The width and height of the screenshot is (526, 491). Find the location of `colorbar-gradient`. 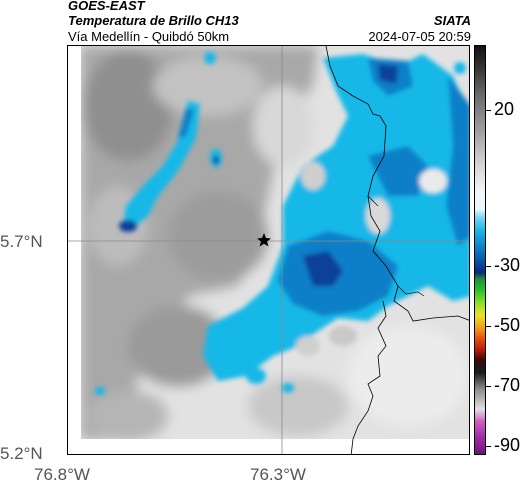

colorbar-gradient is located at coordinates (480, 250).